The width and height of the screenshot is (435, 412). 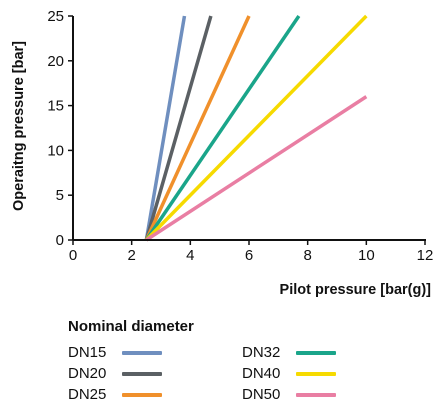 I want to click on series-line-dn25, so click(x=197, y=128).